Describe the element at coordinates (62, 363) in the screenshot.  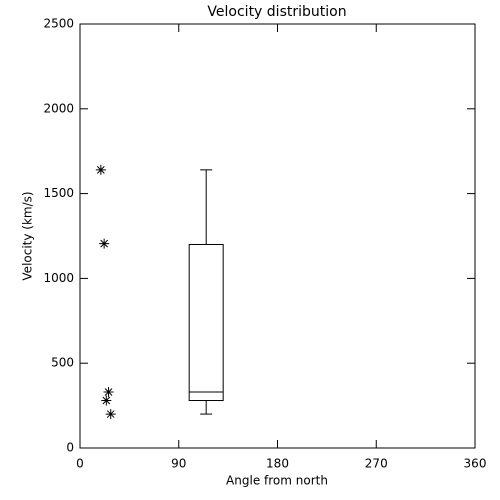
I see `y-tick-label: 500` at that location.